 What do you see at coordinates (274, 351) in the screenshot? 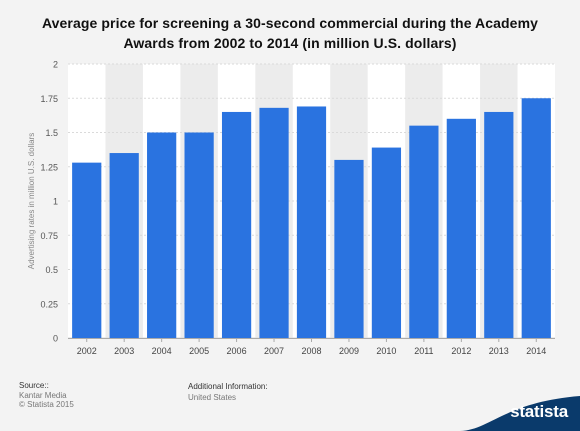
I see `x-tick-label: 2007` at bounding box center [274, 351].